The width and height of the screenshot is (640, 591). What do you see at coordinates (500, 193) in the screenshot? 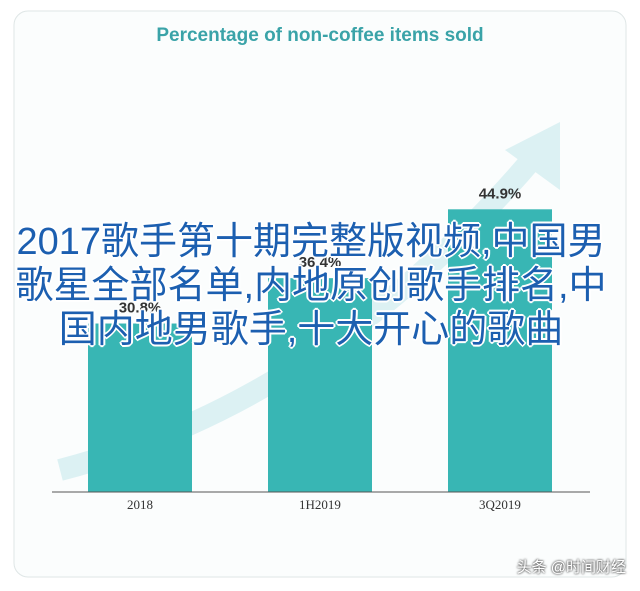
I see `value-label: 44.9%` at bounding box center [500, 193].